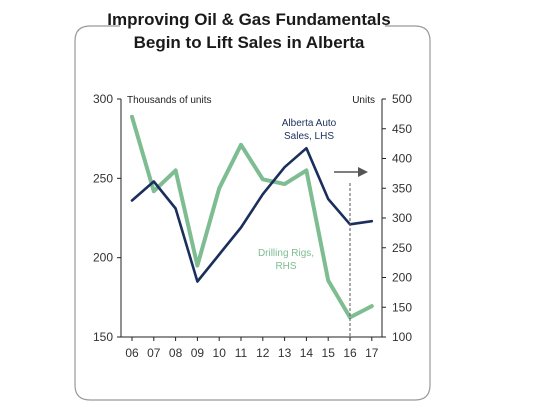 Image resolution: width=535 pixels, height=418 pixels. What do you see at coordinates (329, 353) in the screenshot?
I see `x-tick-label: 15` at bounding box center [329, 353].